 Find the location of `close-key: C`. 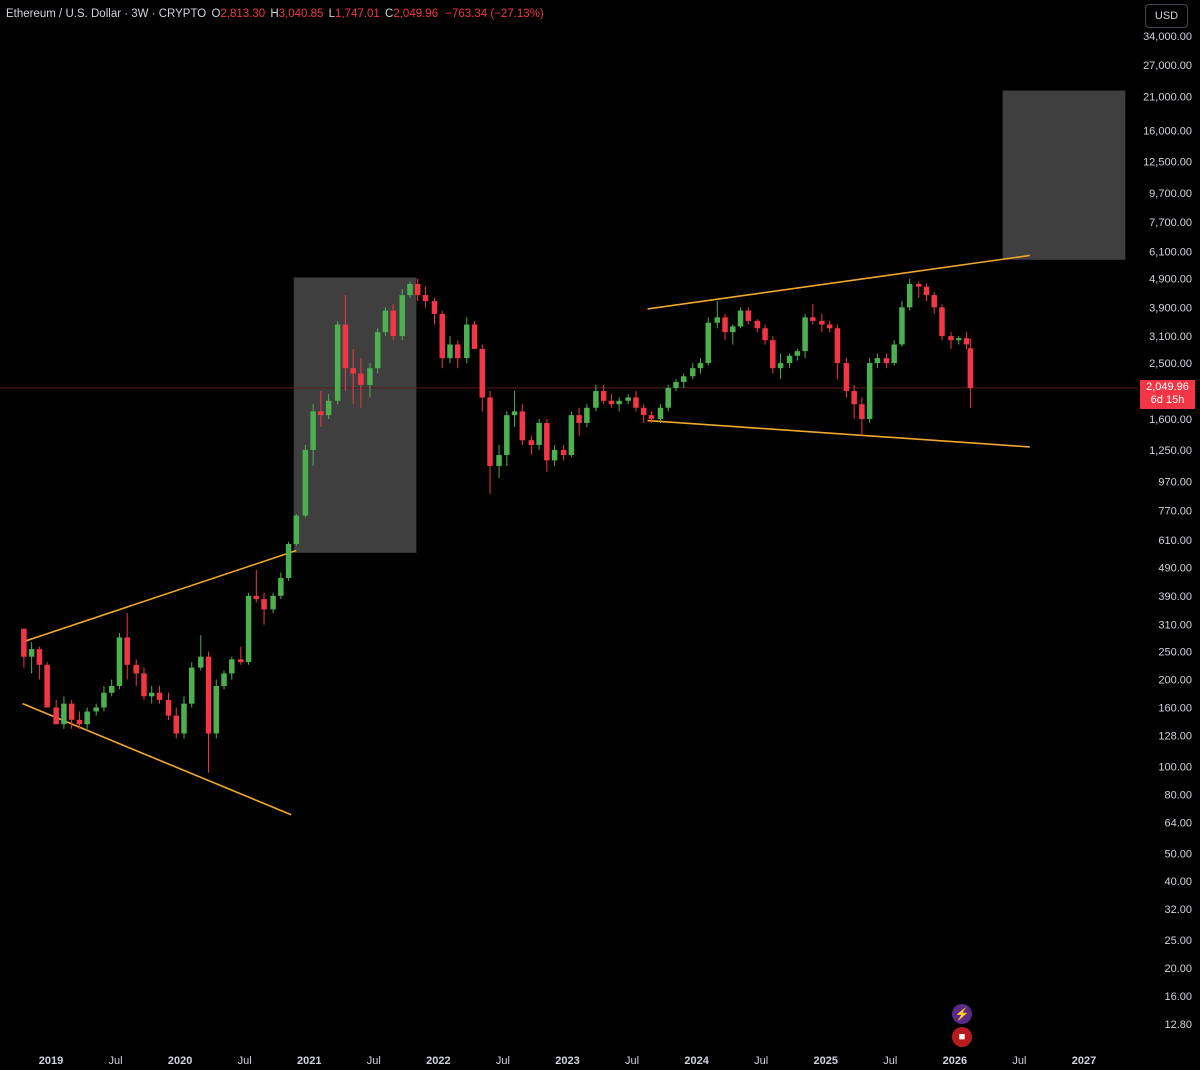

close-key: C is located at coordinates (389, 14).